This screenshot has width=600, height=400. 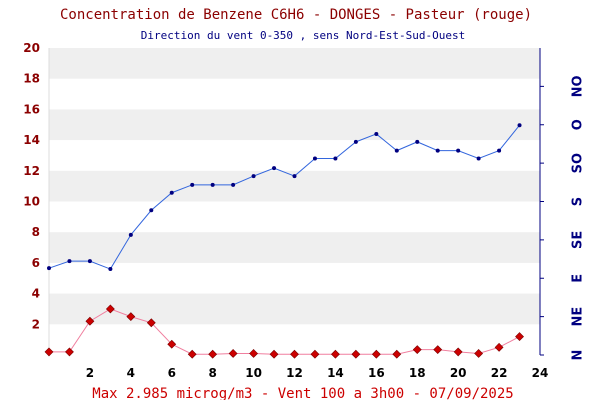 I want to click on y-tick-label: 18, so click(x=31, y=79).